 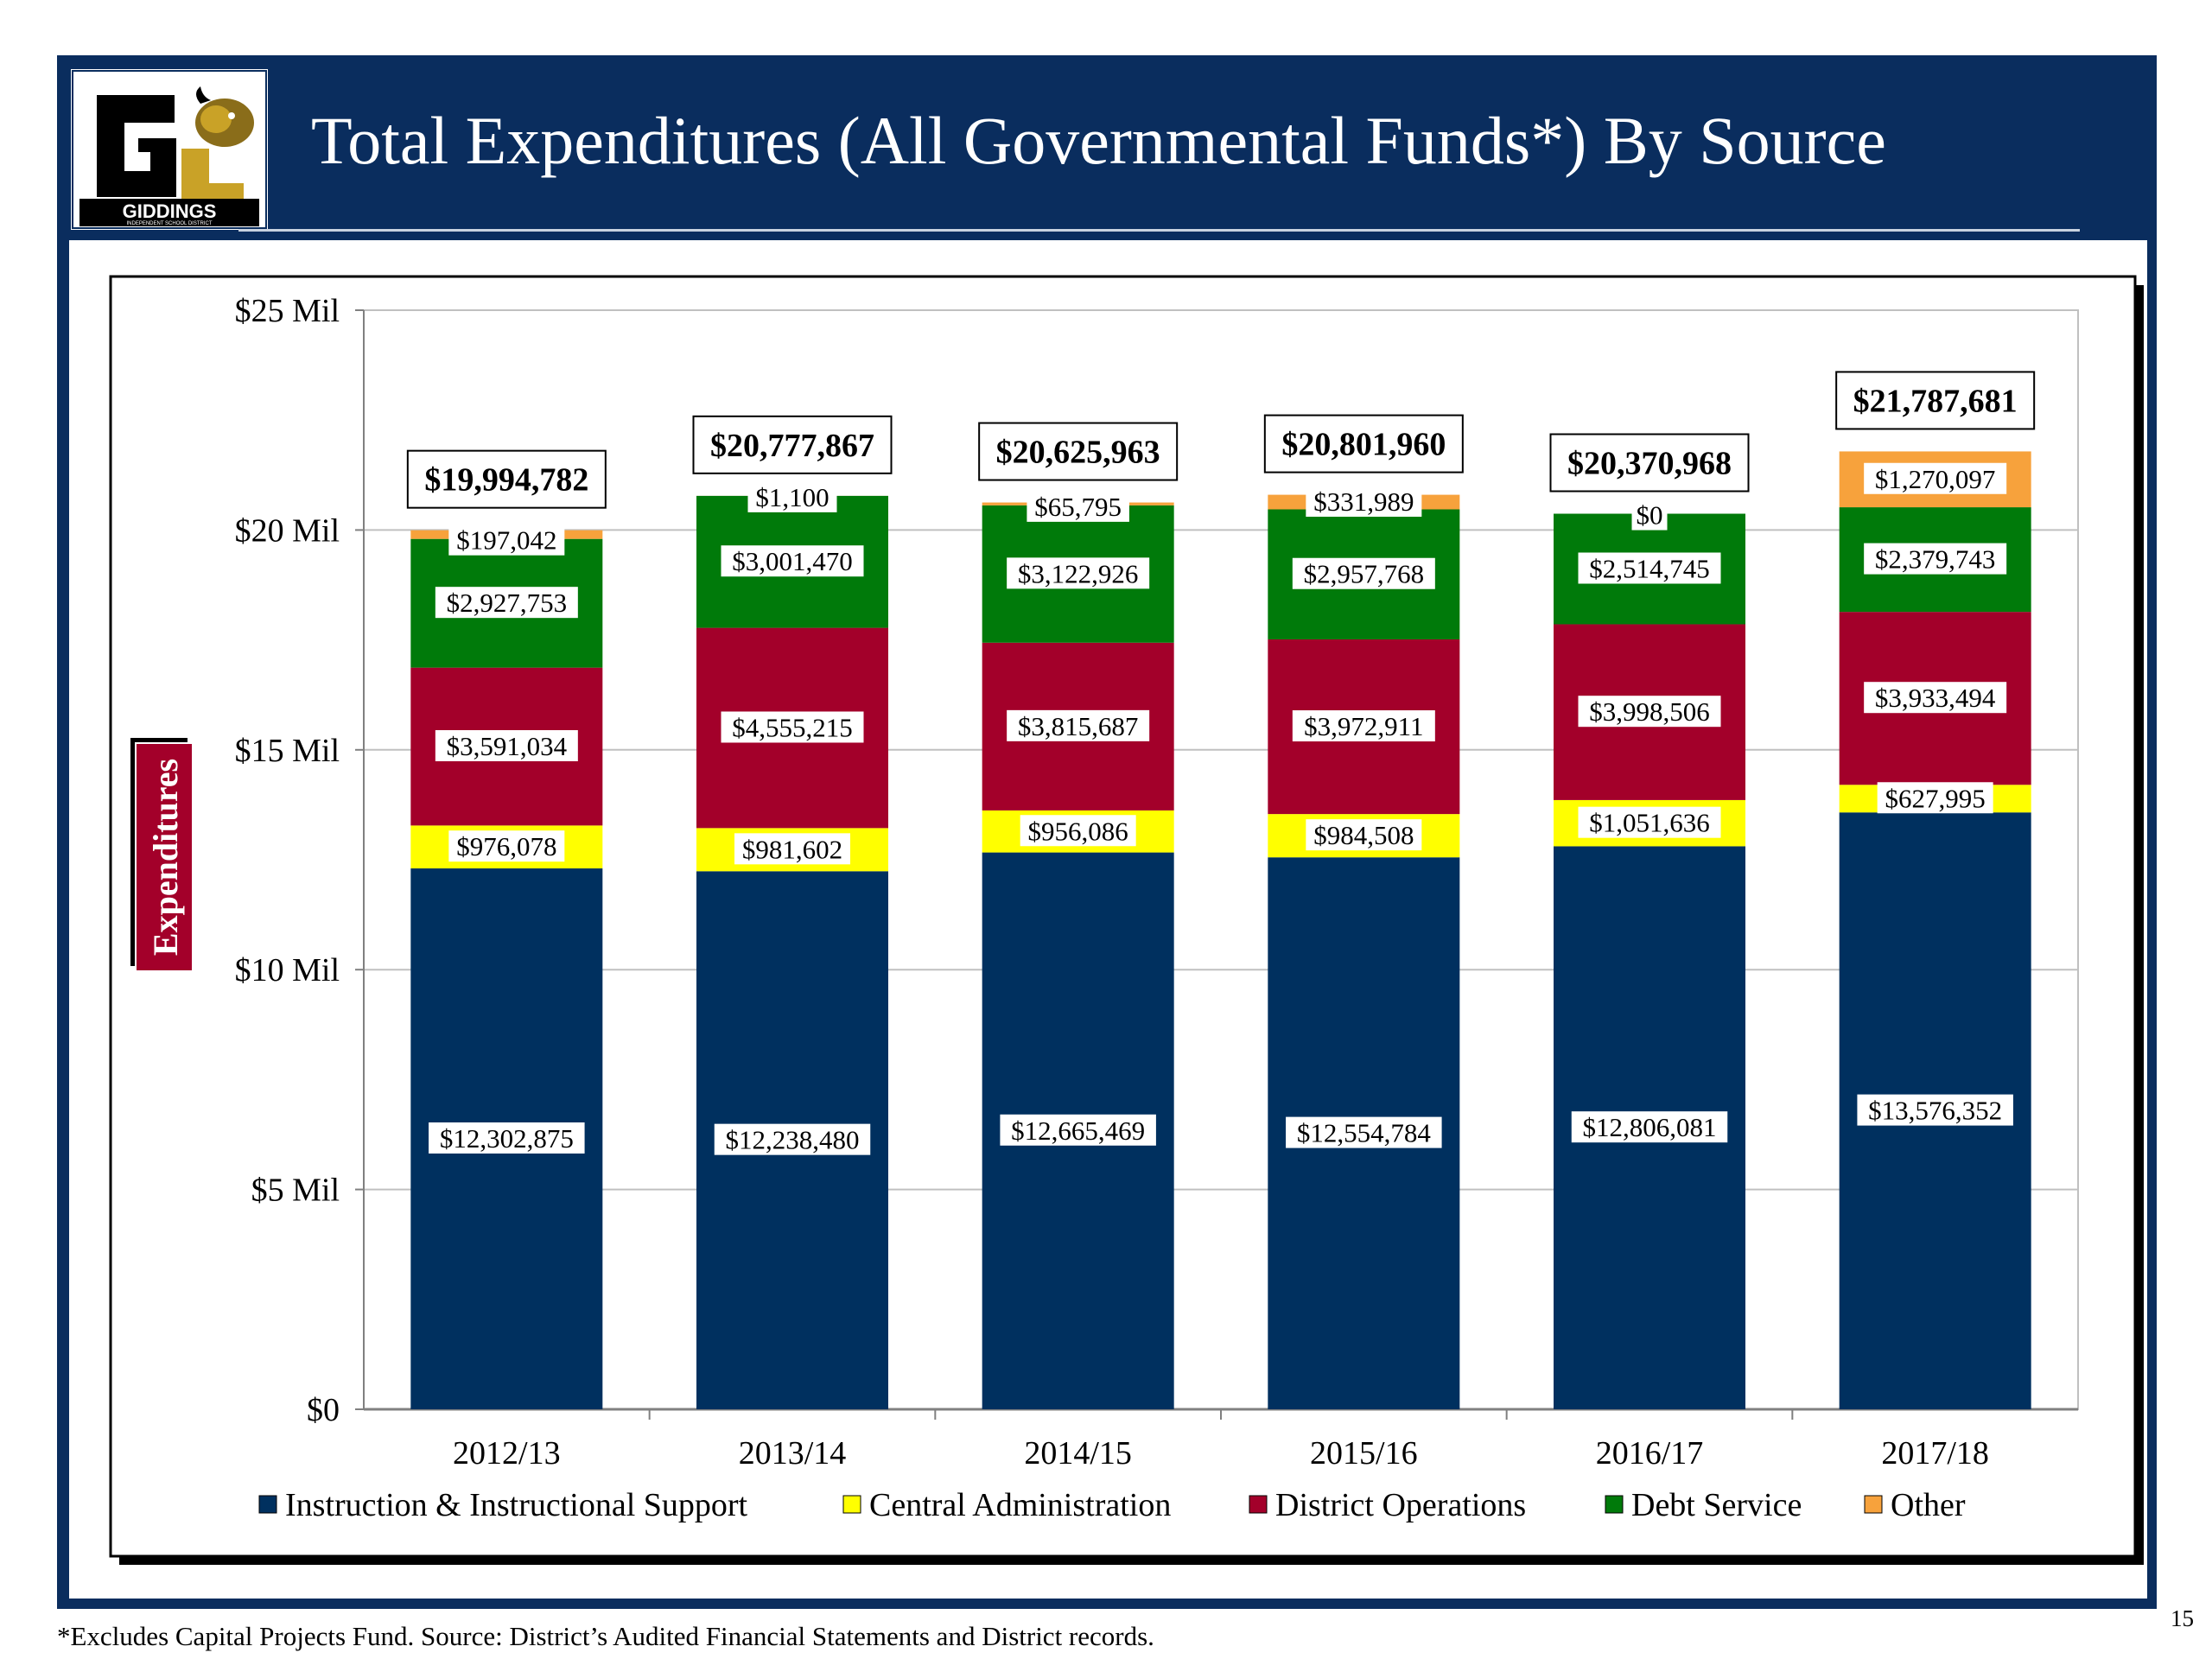 I want to click on legend-label: Debt Service, so click(x=1716, y=1505).